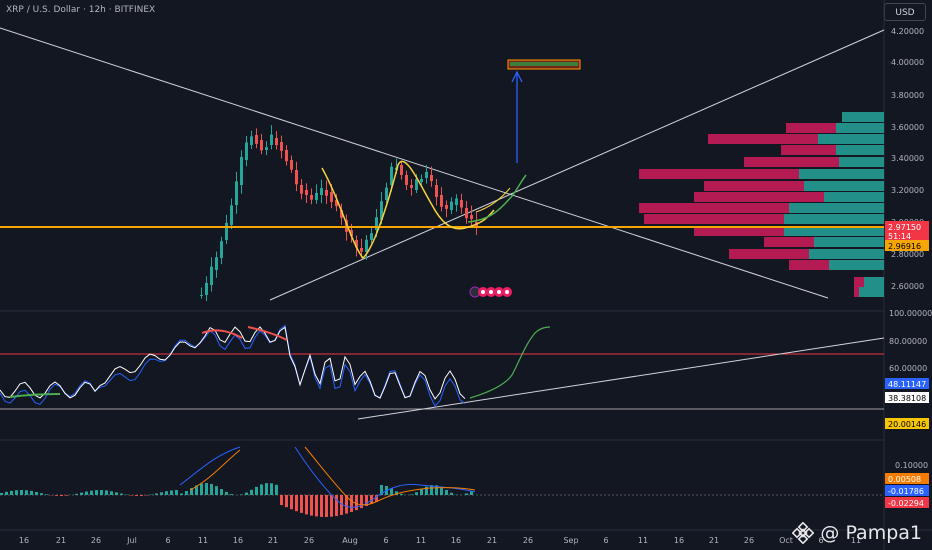 The width and height of the screenshot is (932, 550). I want to click on time-tick-label: 16, so click(456, 540).